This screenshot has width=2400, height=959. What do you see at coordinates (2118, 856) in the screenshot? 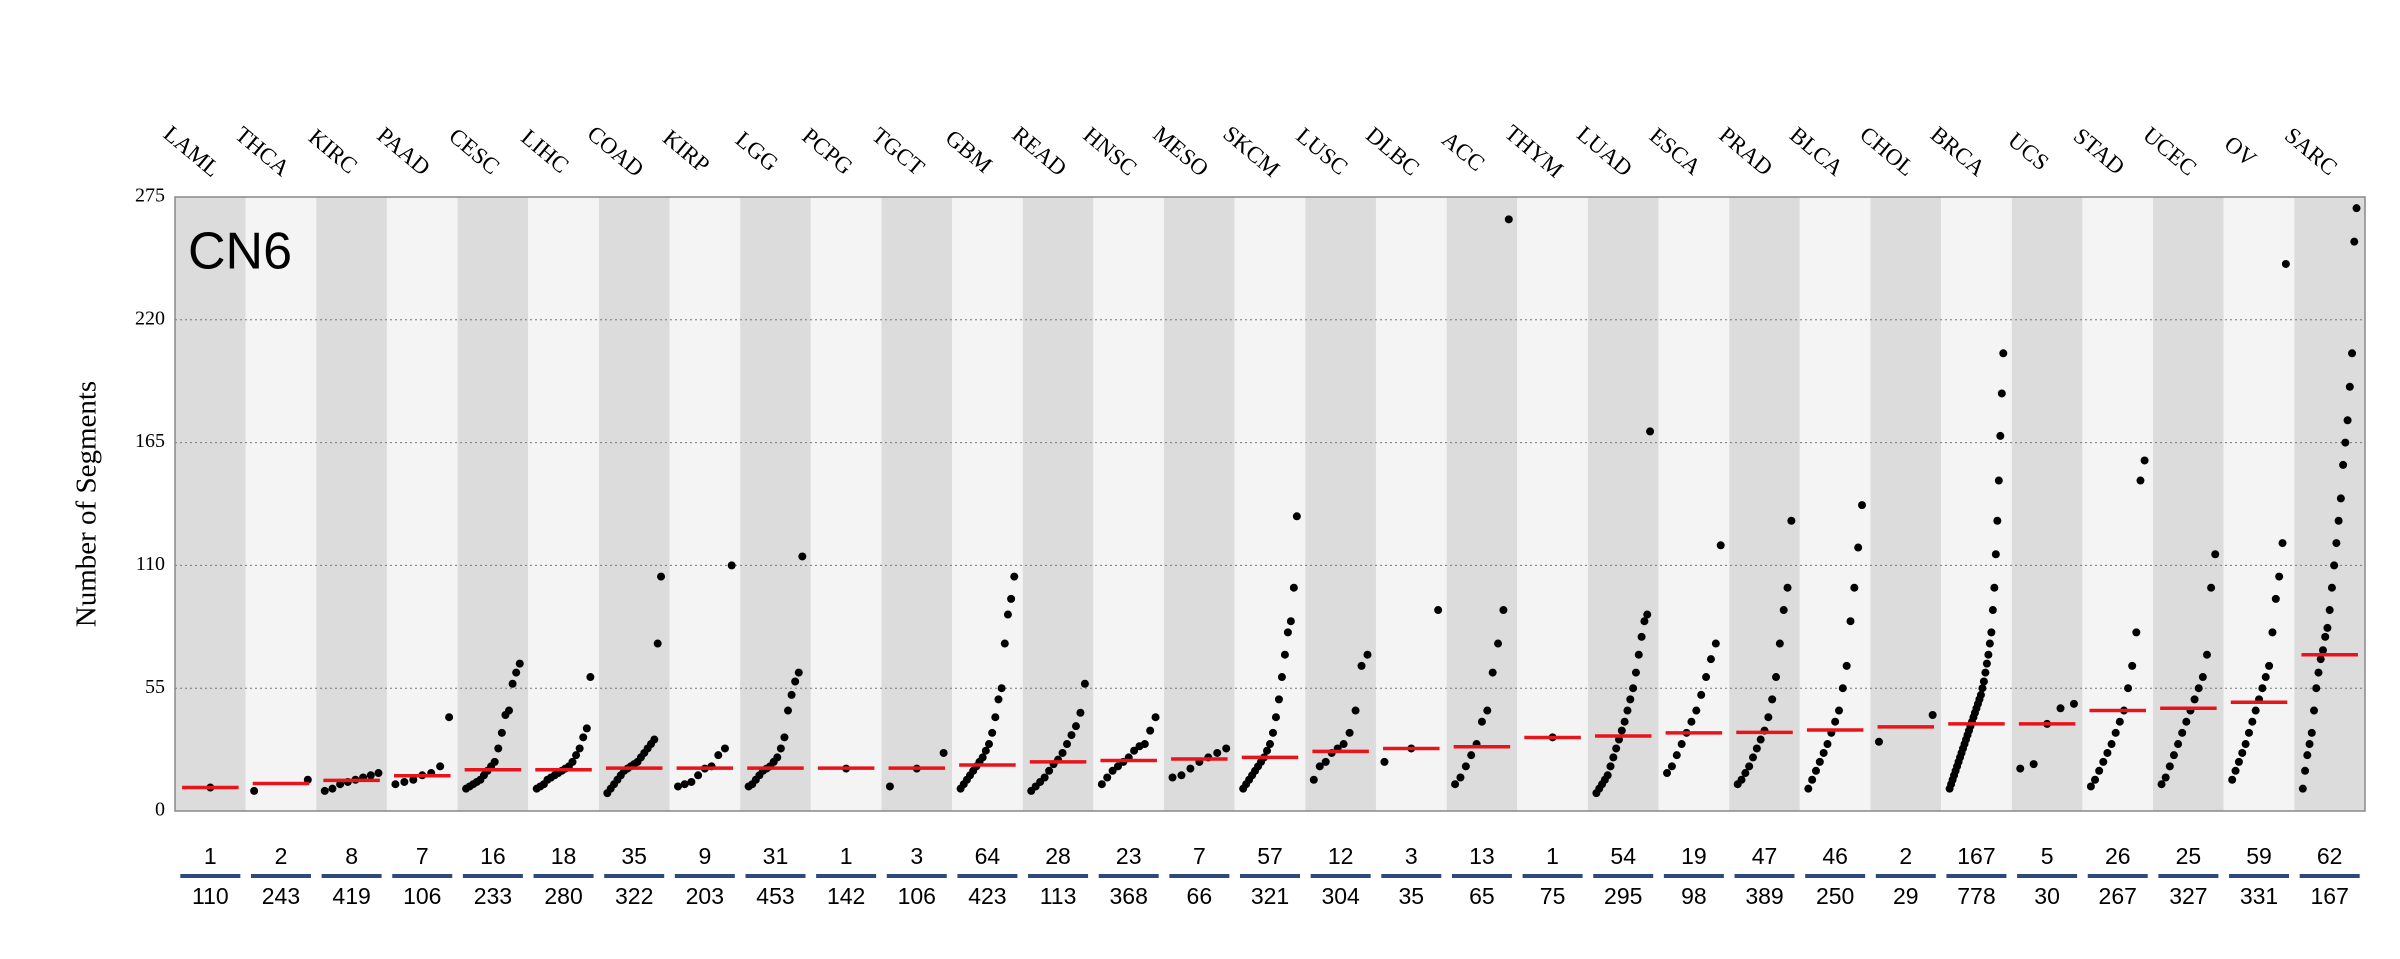
I see `count-label: 26` at bounding box center [2118, 856].